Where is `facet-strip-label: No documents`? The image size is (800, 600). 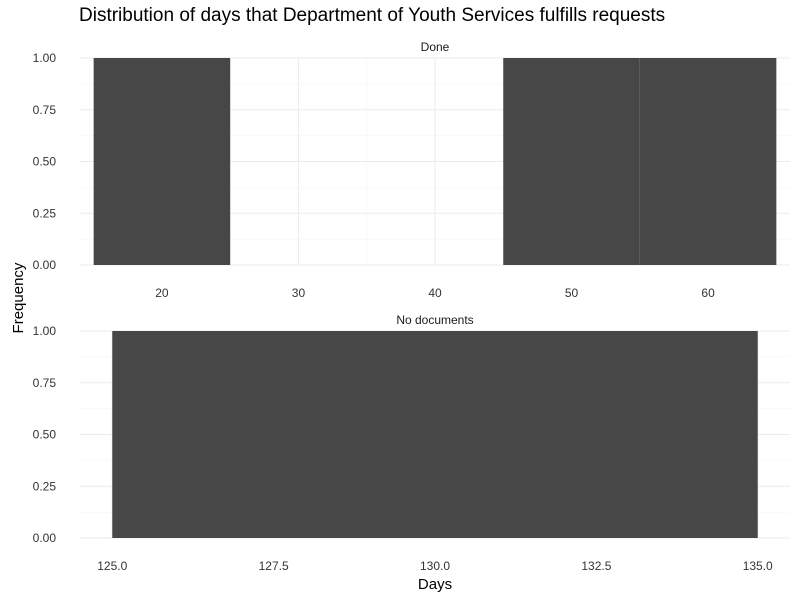 facet-strip-label: No documents is located at coordinates (434, 320).